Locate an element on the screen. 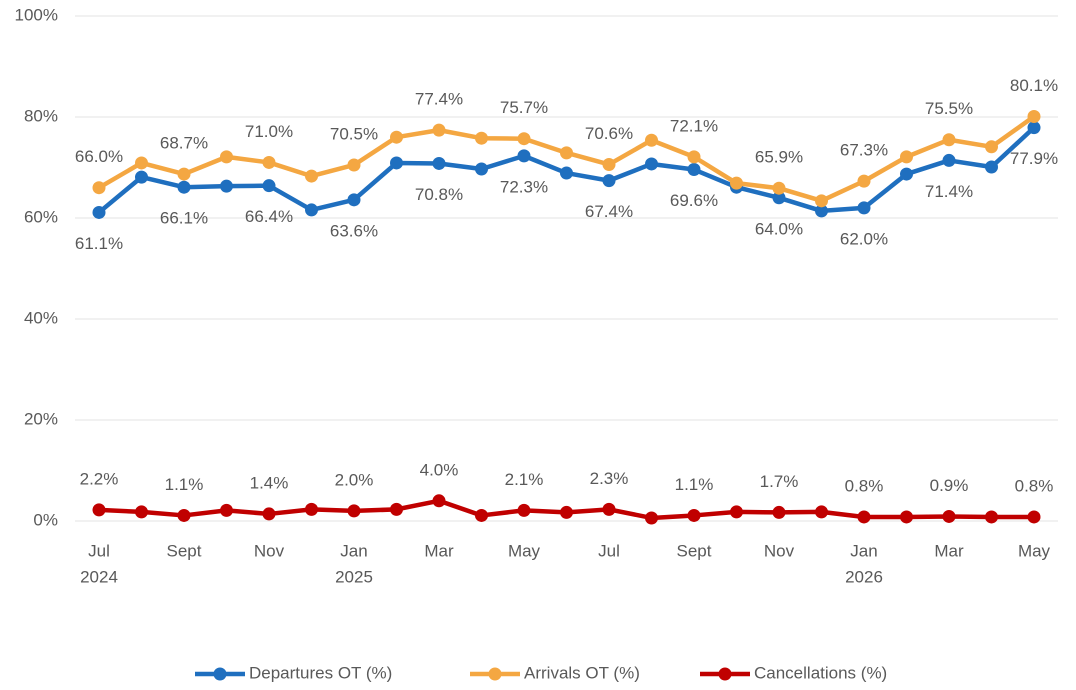  data-label: 1.4% is located at coordinates (269, 482).